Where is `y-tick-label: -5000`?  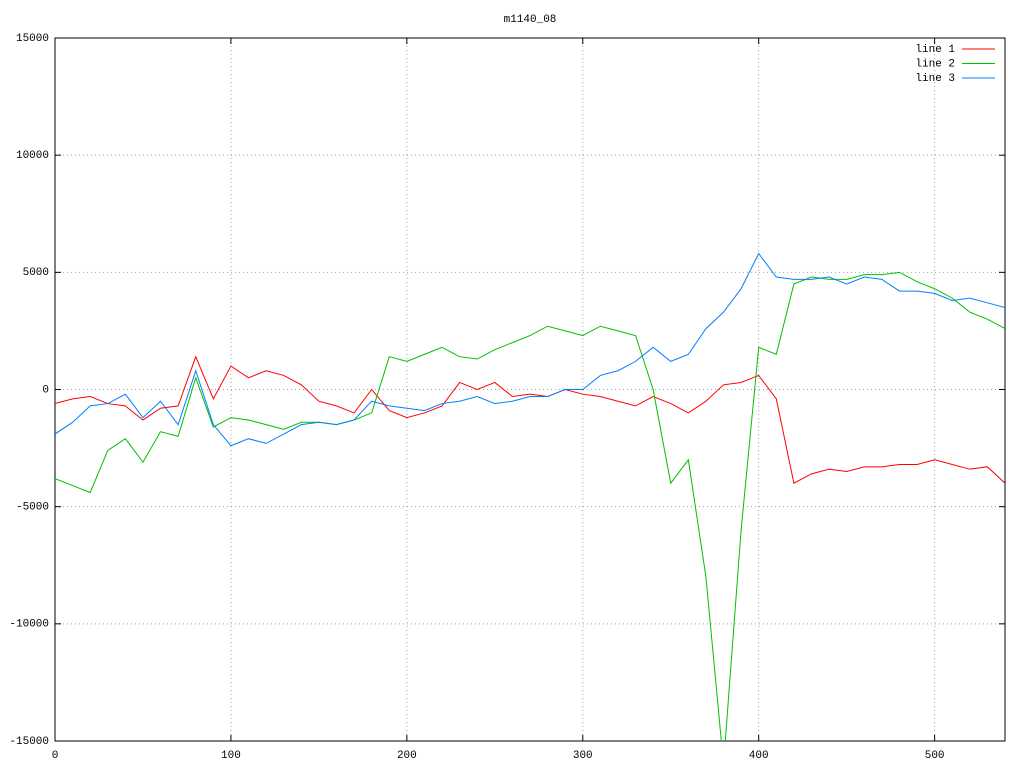 y-tick-label: -5000 is located at coordinates (32, 508).